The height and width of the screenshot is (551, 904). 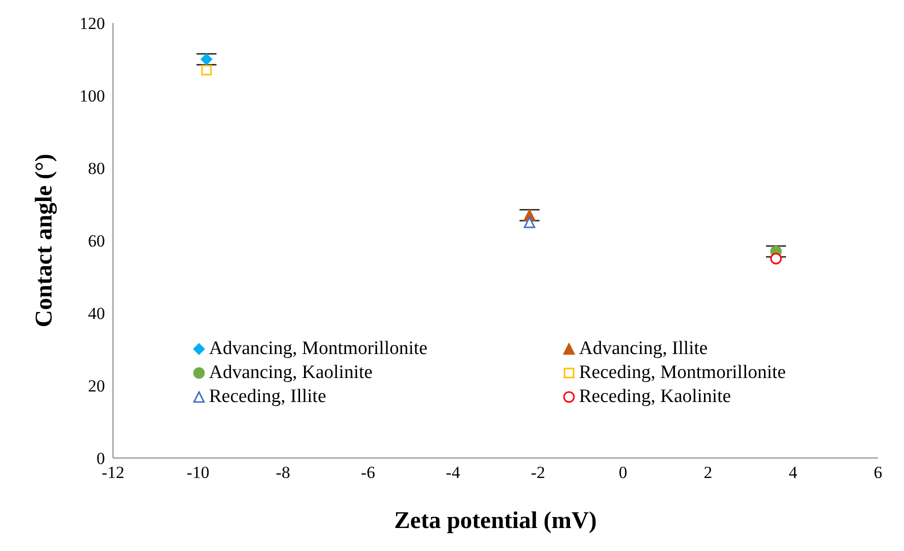 What do you see at coordinates (368, 472) in the screenshot?
I see `x-tick-label: -6` at bounding box center [368, 472].